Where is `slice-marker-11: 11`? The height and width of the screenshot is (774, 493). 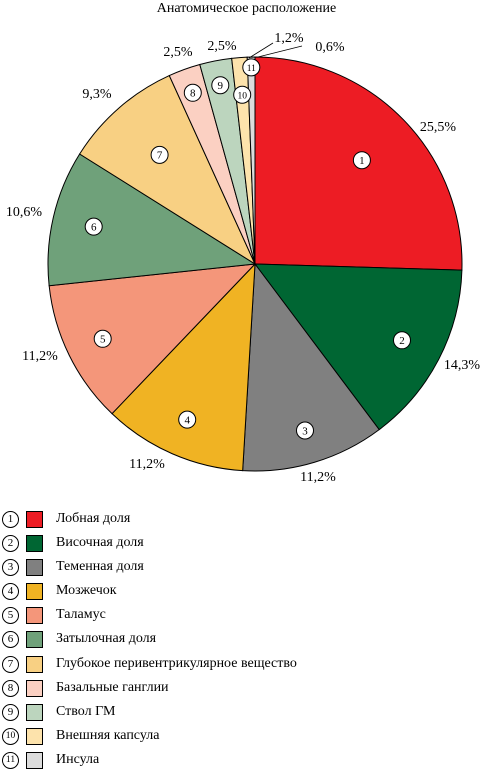
slice-marker-11: 11 is located at coordinates (251, 67).